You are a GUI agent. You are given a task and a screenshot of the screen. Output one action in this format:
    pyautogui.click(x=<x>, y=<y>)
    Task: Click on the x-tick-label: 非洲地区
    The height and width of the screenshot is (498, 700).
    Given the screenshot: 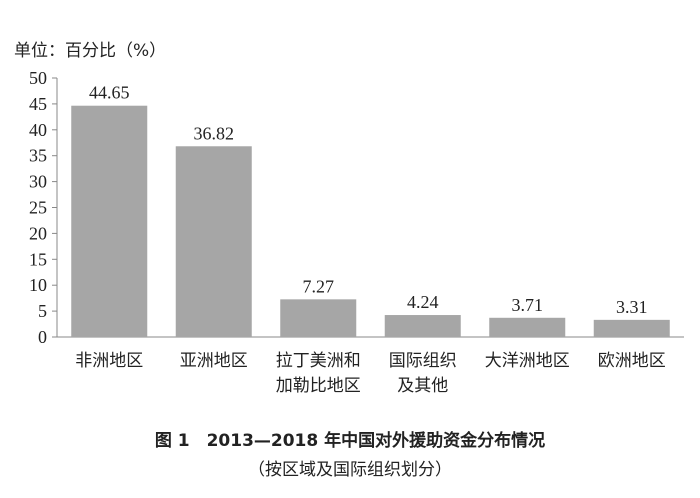 What is the action you would take?
    pyautogui.click(x=109, y=361)
    